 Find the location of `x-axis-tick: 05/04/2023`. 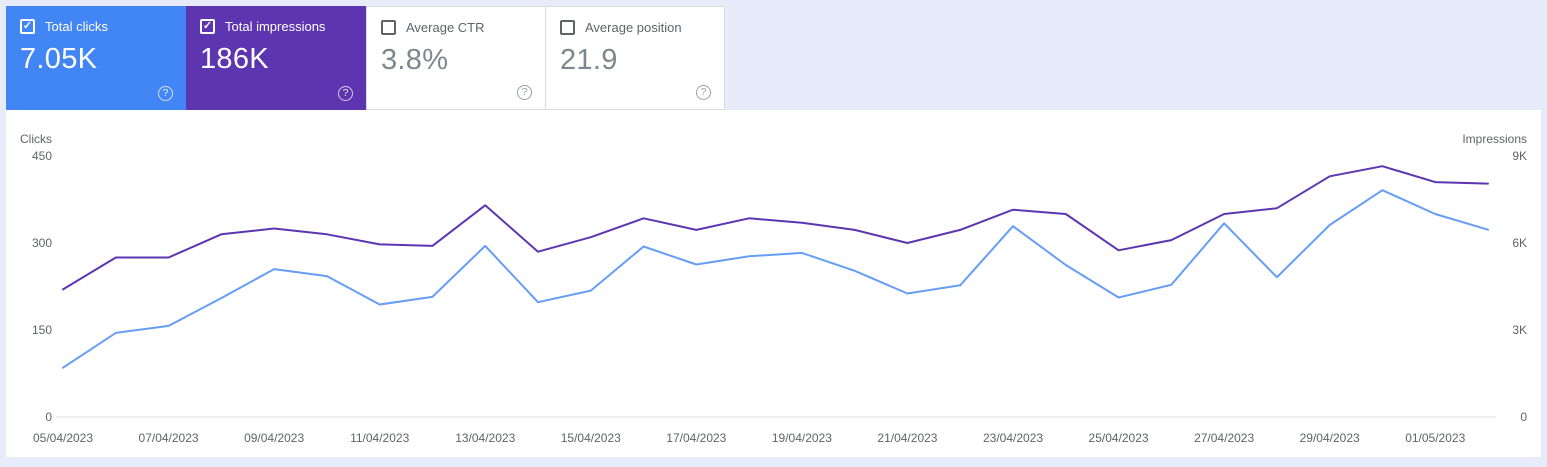

x-axis-tick: 05/04/2023 is located at coordinates (63, 438).